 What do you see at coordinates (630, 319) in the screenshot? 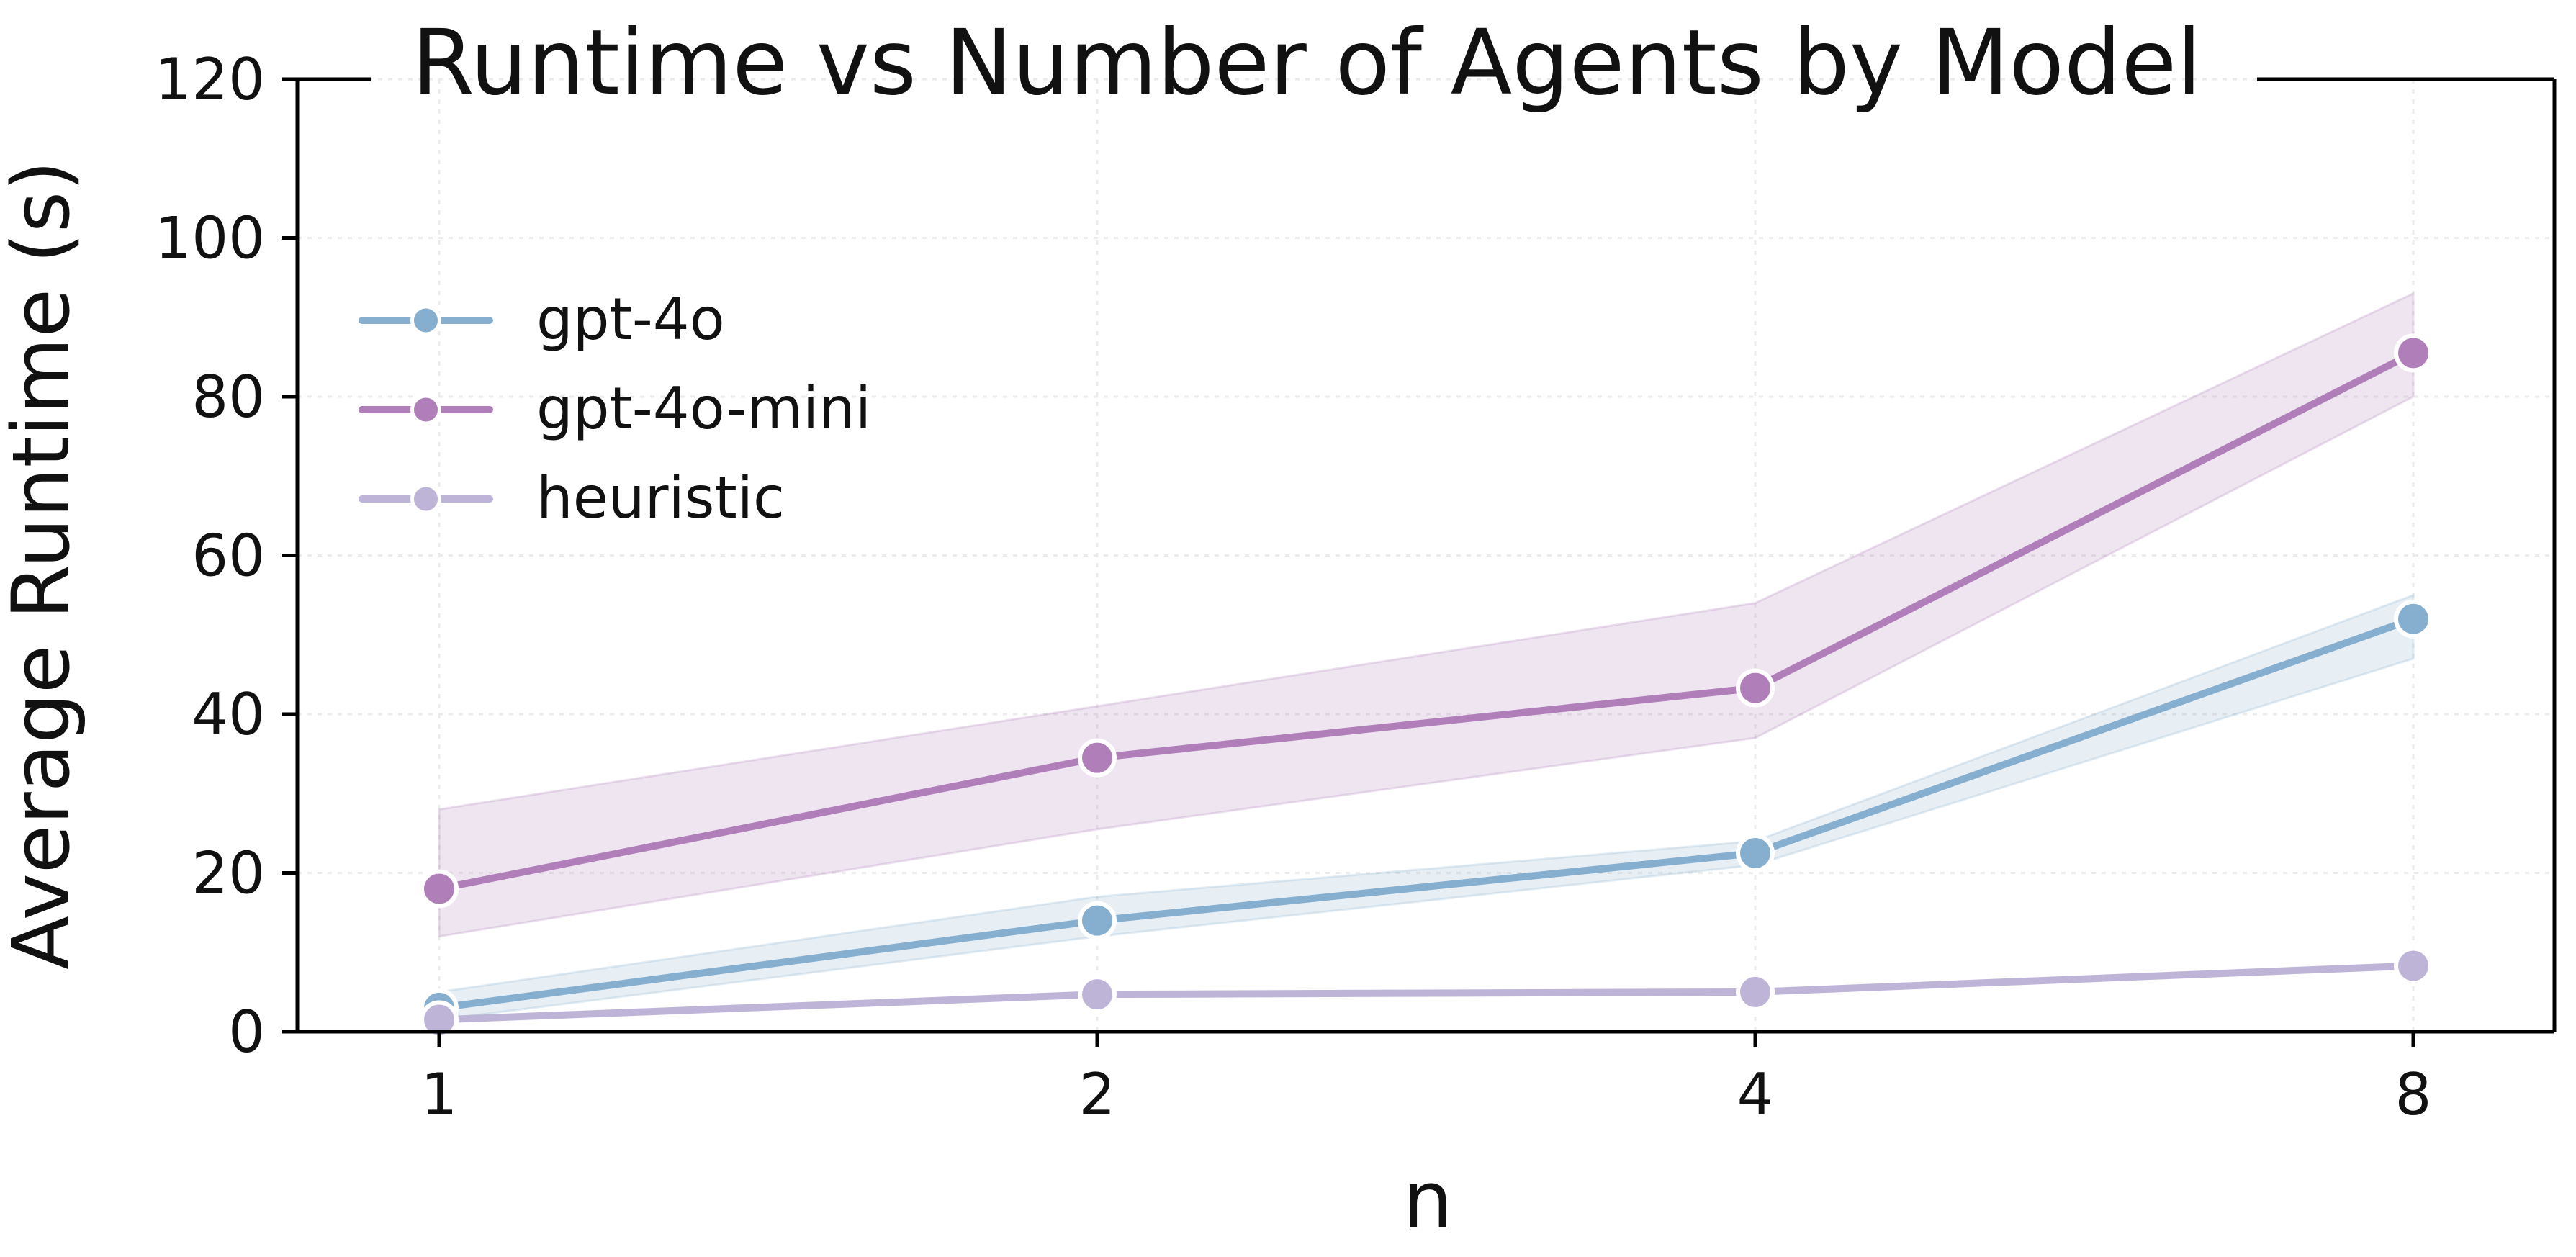
I see `legend-label-gpt-4o: gpt-4o` at bounding box center [630, 319].